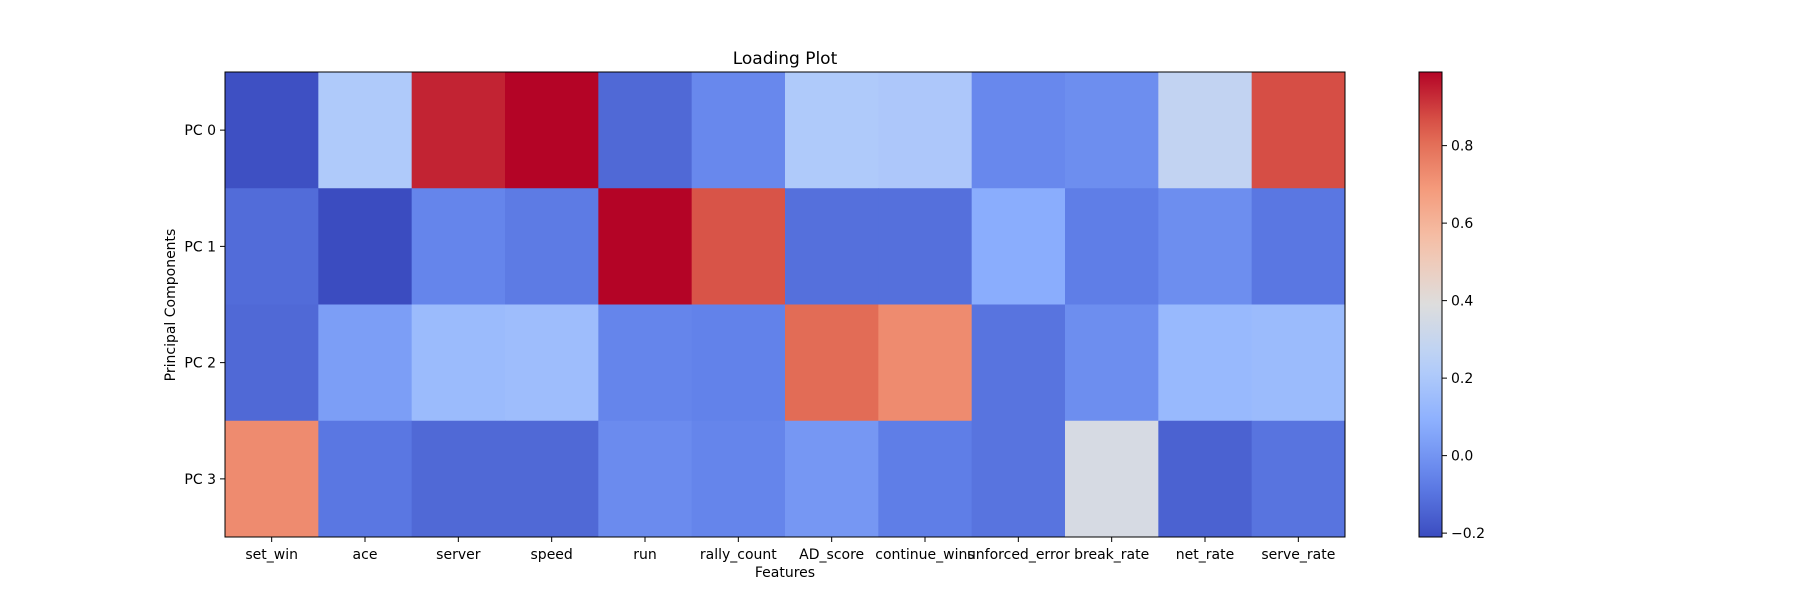  Describe the element at coordinates (1018, 555) in the screenshot. I see `x-tick-label: unforced_error` at that location.